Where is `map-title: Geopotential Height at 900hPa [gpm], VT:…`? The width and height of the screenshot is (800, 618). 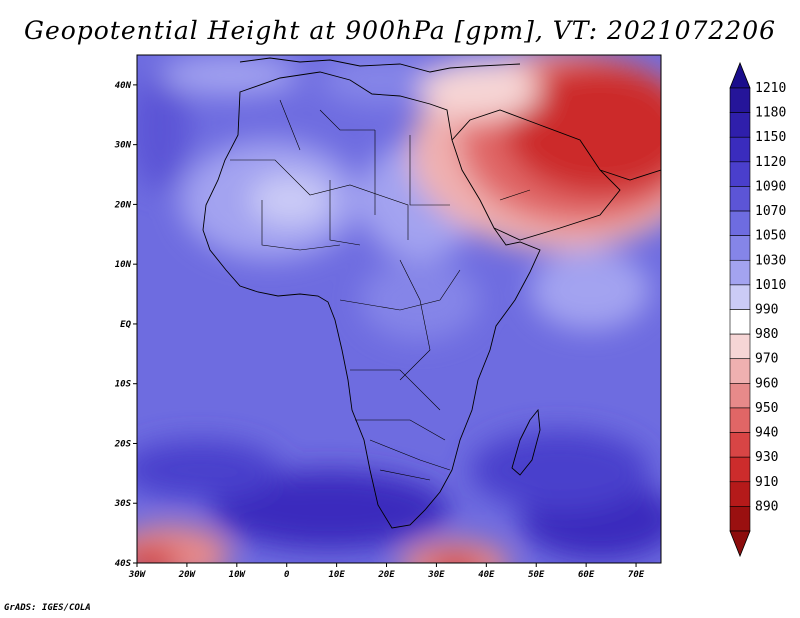
map-title: Geopotential Height at 900hPa [gpm], VT:… is located at coordinates (400, 30).